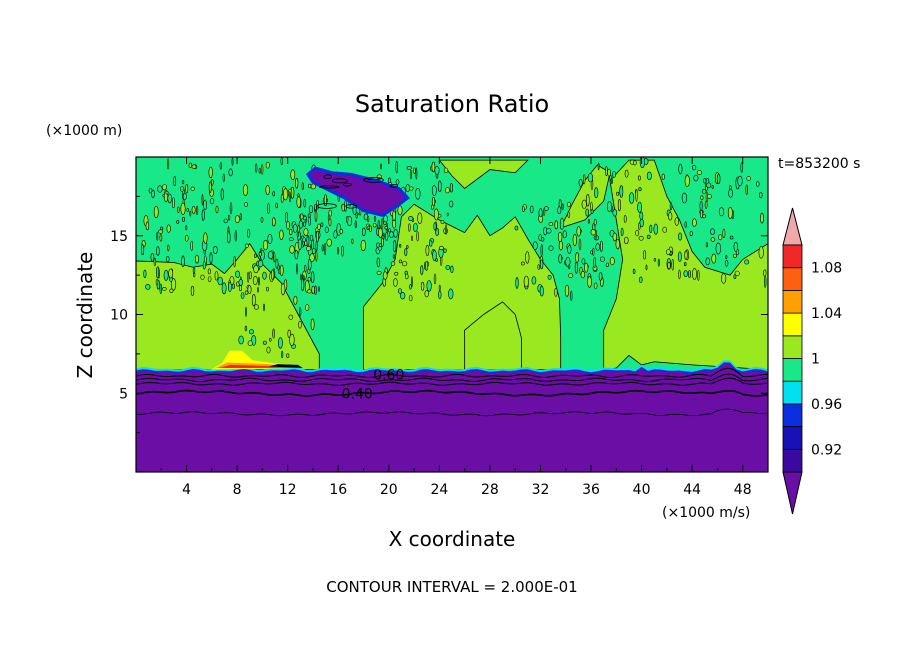 The image size is (904, 654). Describe the element at coordinates (237, 490) in the screenshot. I see `x-tick-label: 8` at that location.